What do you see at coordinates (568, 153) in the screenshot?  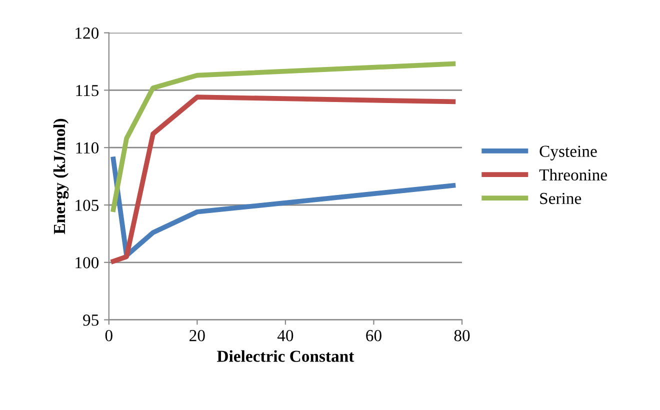 I see `legend-label: Cysteine` at bounding box center [568, 153].